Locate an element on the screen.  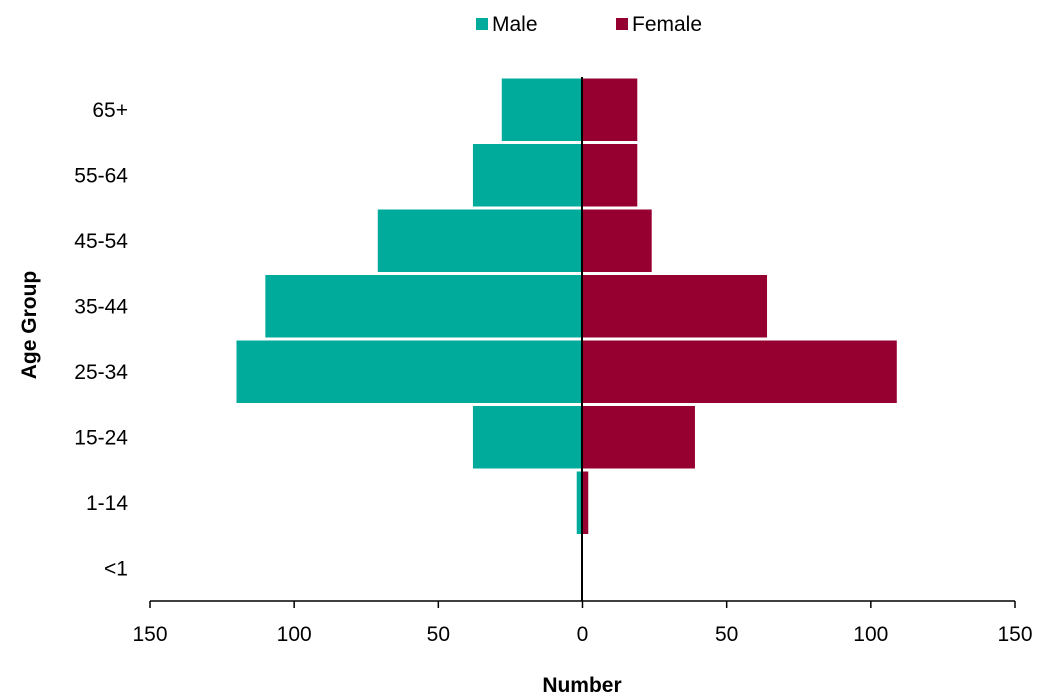
y-tick-label: 45-54 is located at coordinates (101, 241).